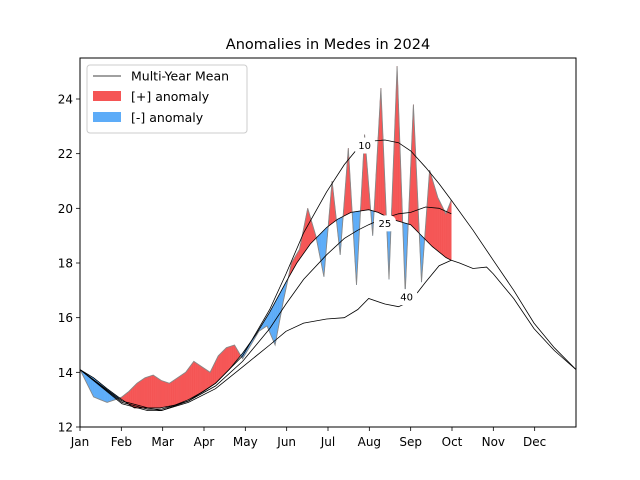  What do you see at coordinates (410, 442) in the screenshot?
I see `x-tick-label: Sep` at bounding box center [410, 442].